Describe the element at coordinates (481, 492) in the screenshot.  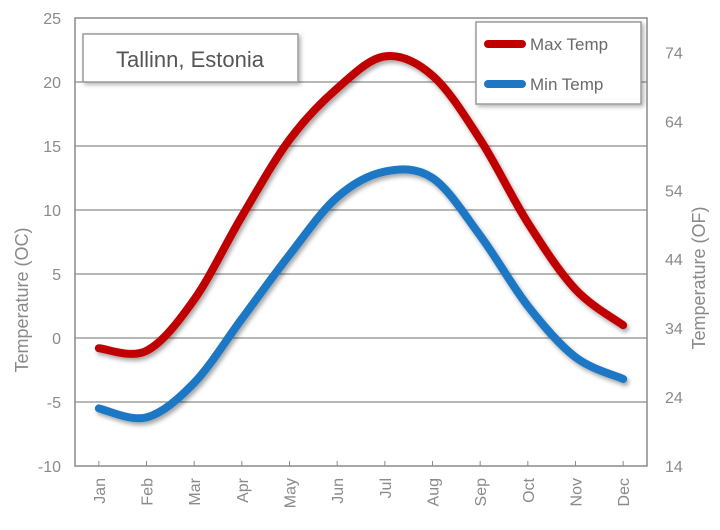
I see `x-tick-label: Sep` at that location.